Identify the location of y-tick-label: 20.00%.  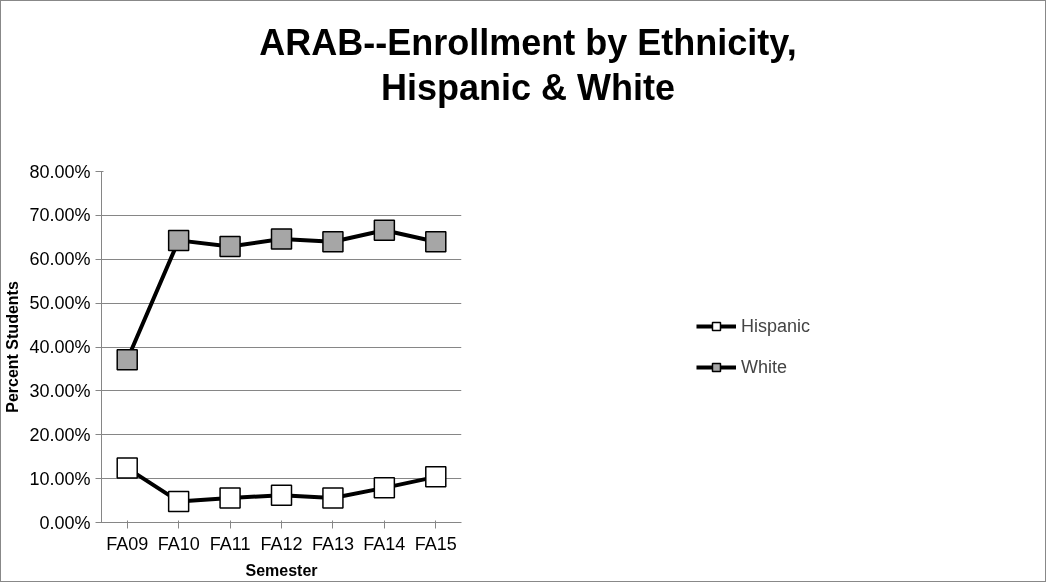
(60, 434).